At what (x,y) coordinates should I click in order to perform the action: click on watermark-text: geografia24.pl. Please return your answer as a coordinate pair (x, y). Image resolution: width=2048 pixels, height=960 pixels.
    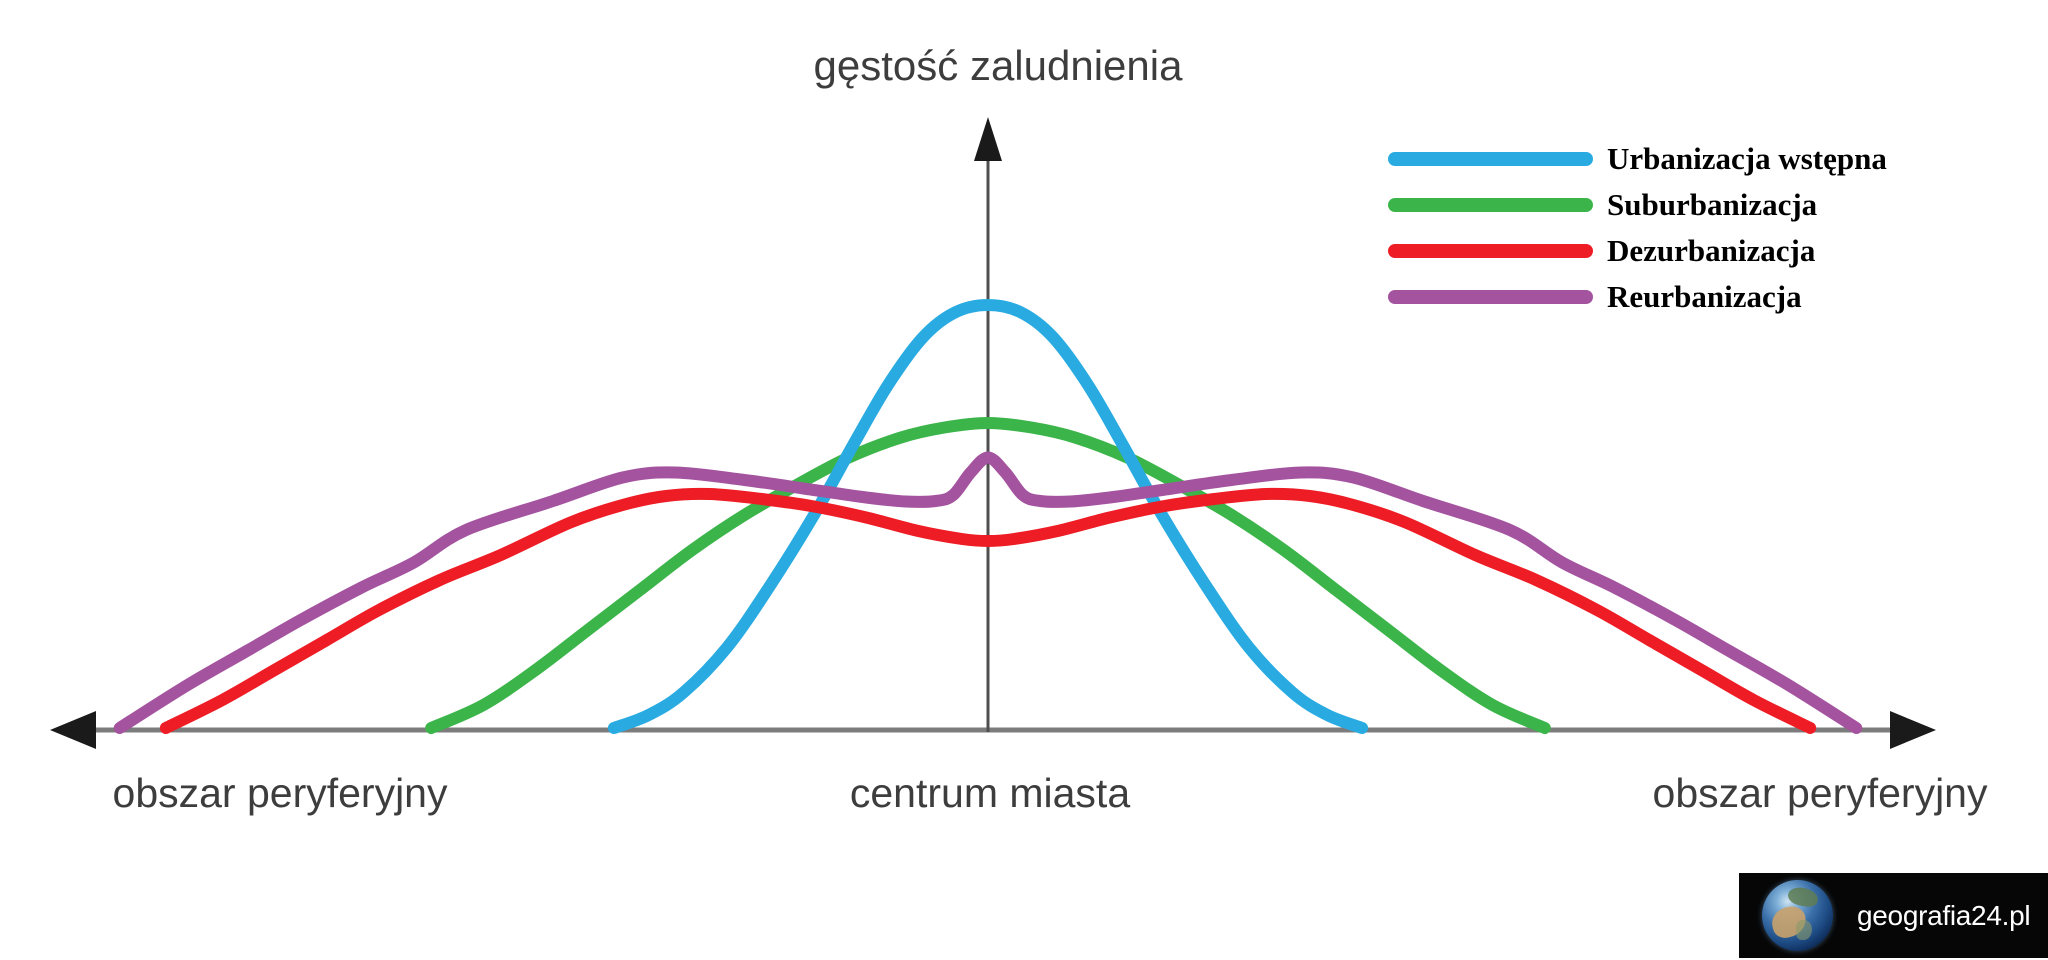
    Looking at the image, I should click on (1944, 915).